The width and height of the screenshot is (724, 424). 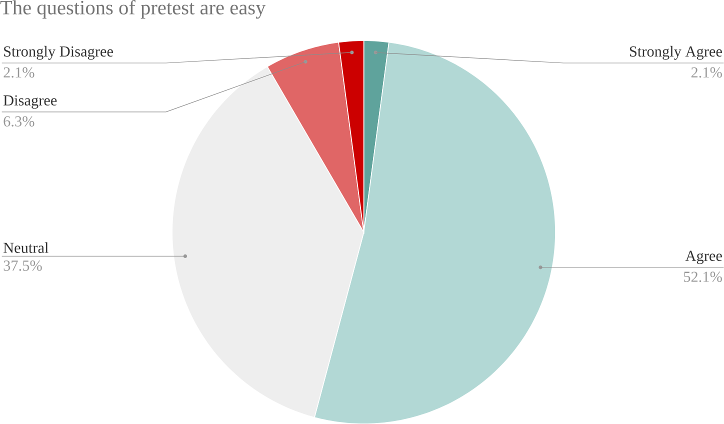 What do you see at coordinates (133, 9) in the screenshot?
I see `chart-title: The questions of pretest are easy` at bounding box center [133, 9].